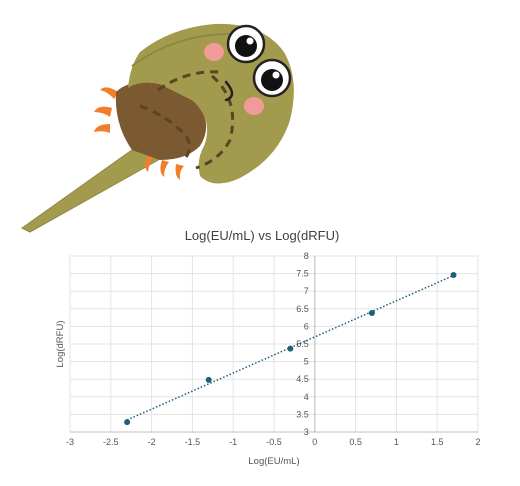 The width and height of the screenshot is (520, 486). Describe the element at coordinates (214, 52) in the screenshot. I see `crab-cheek-left` at that location.